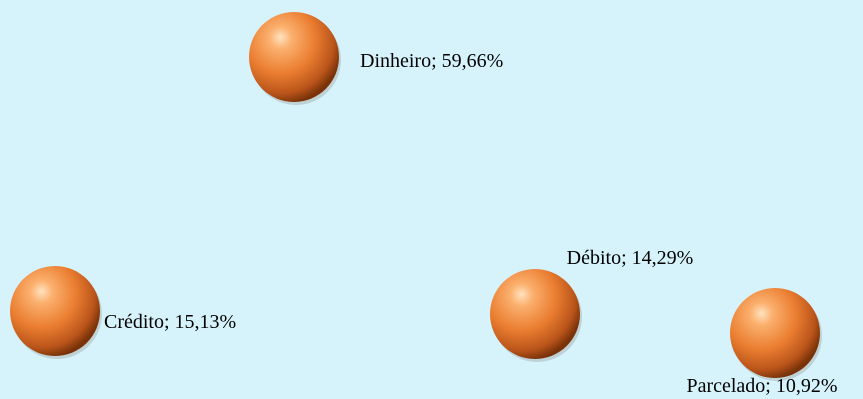 This screenshot has width=863, height=399. Describe the element at coordinates (761, 386) in the screenshot. I see `data-label: Parcelado; 10,92%` at that location.